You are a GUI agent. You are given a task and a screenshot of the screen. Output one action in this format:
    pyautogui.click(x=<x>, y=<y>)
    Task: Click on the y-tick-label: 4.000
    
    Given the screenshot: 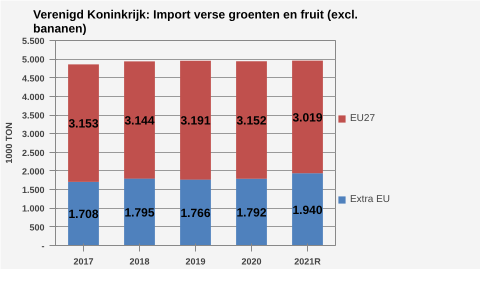 What is the action you would take?
    pyautogui.click(x=33, y=97)
    